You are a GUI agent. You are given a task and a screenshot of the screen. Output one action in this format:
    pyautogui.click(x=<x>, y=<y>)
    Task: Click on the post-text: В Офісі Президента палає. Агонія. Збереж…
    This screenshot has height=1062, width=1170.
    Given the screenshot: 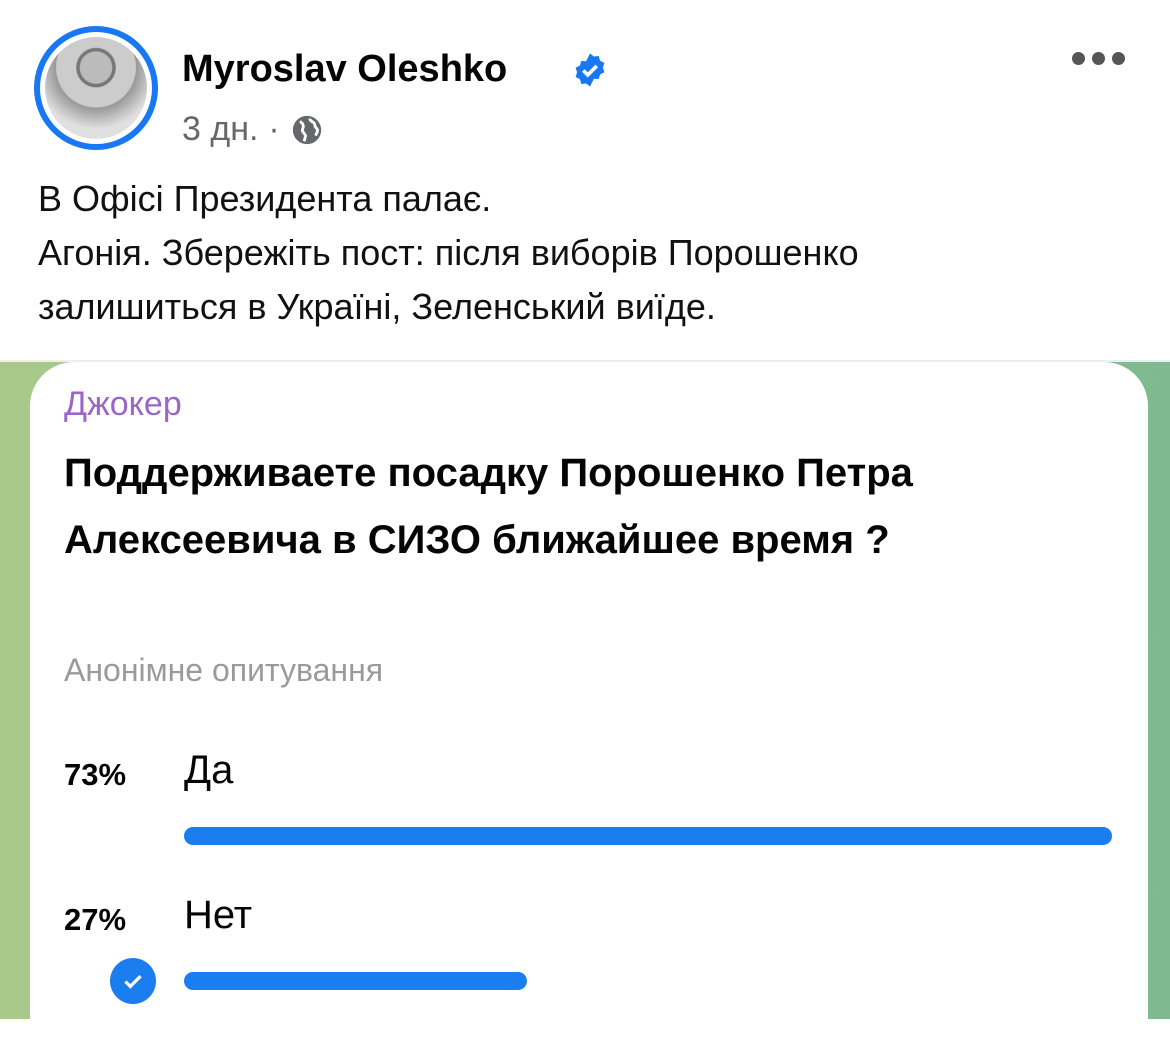 What is the action you would take?
    pyautogui.click(x=448, y=253)
    